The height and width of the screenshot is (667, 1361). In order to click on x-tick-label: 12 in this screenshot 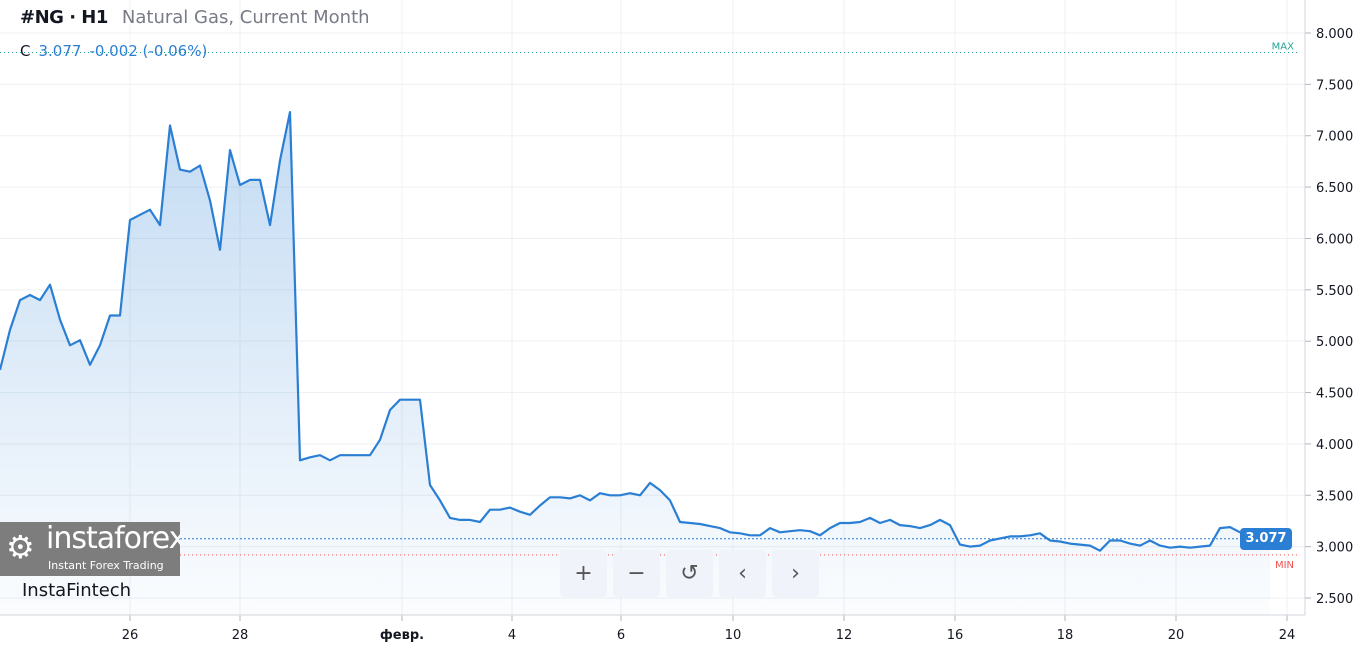, I will do `click(844, 635)`.